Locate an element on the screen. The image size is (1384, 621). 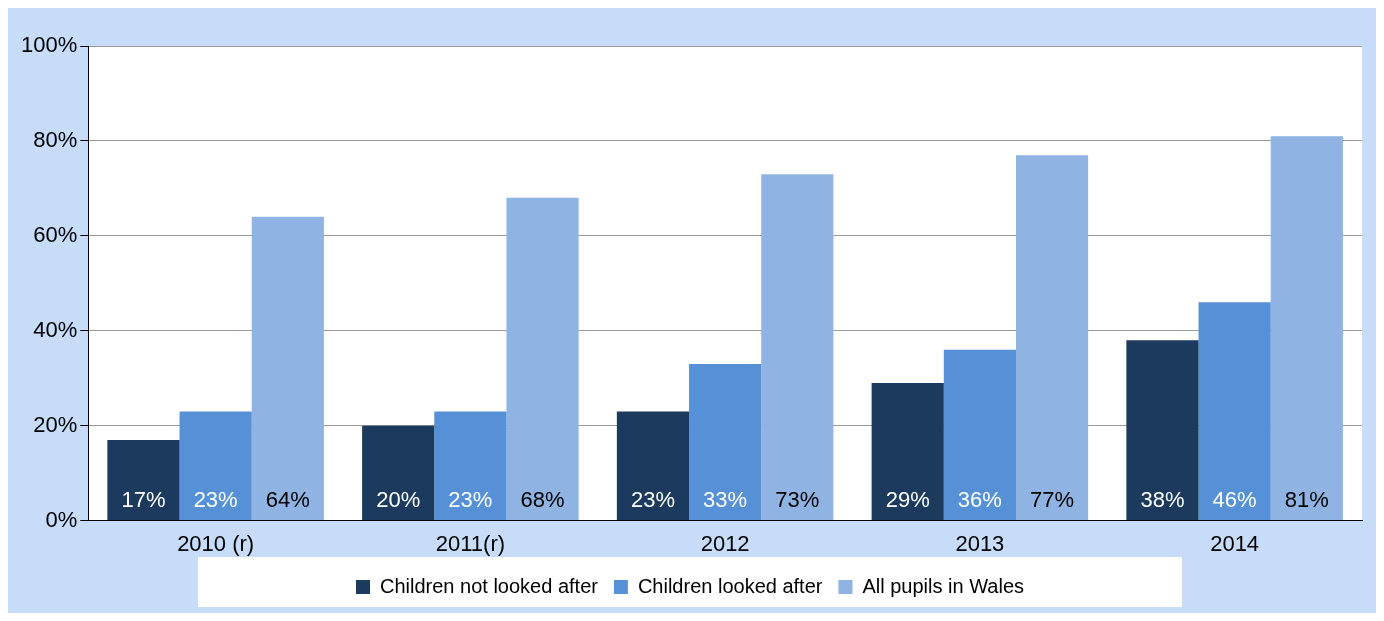
y-tick-label: 0% is located at coordinates (61, 519).